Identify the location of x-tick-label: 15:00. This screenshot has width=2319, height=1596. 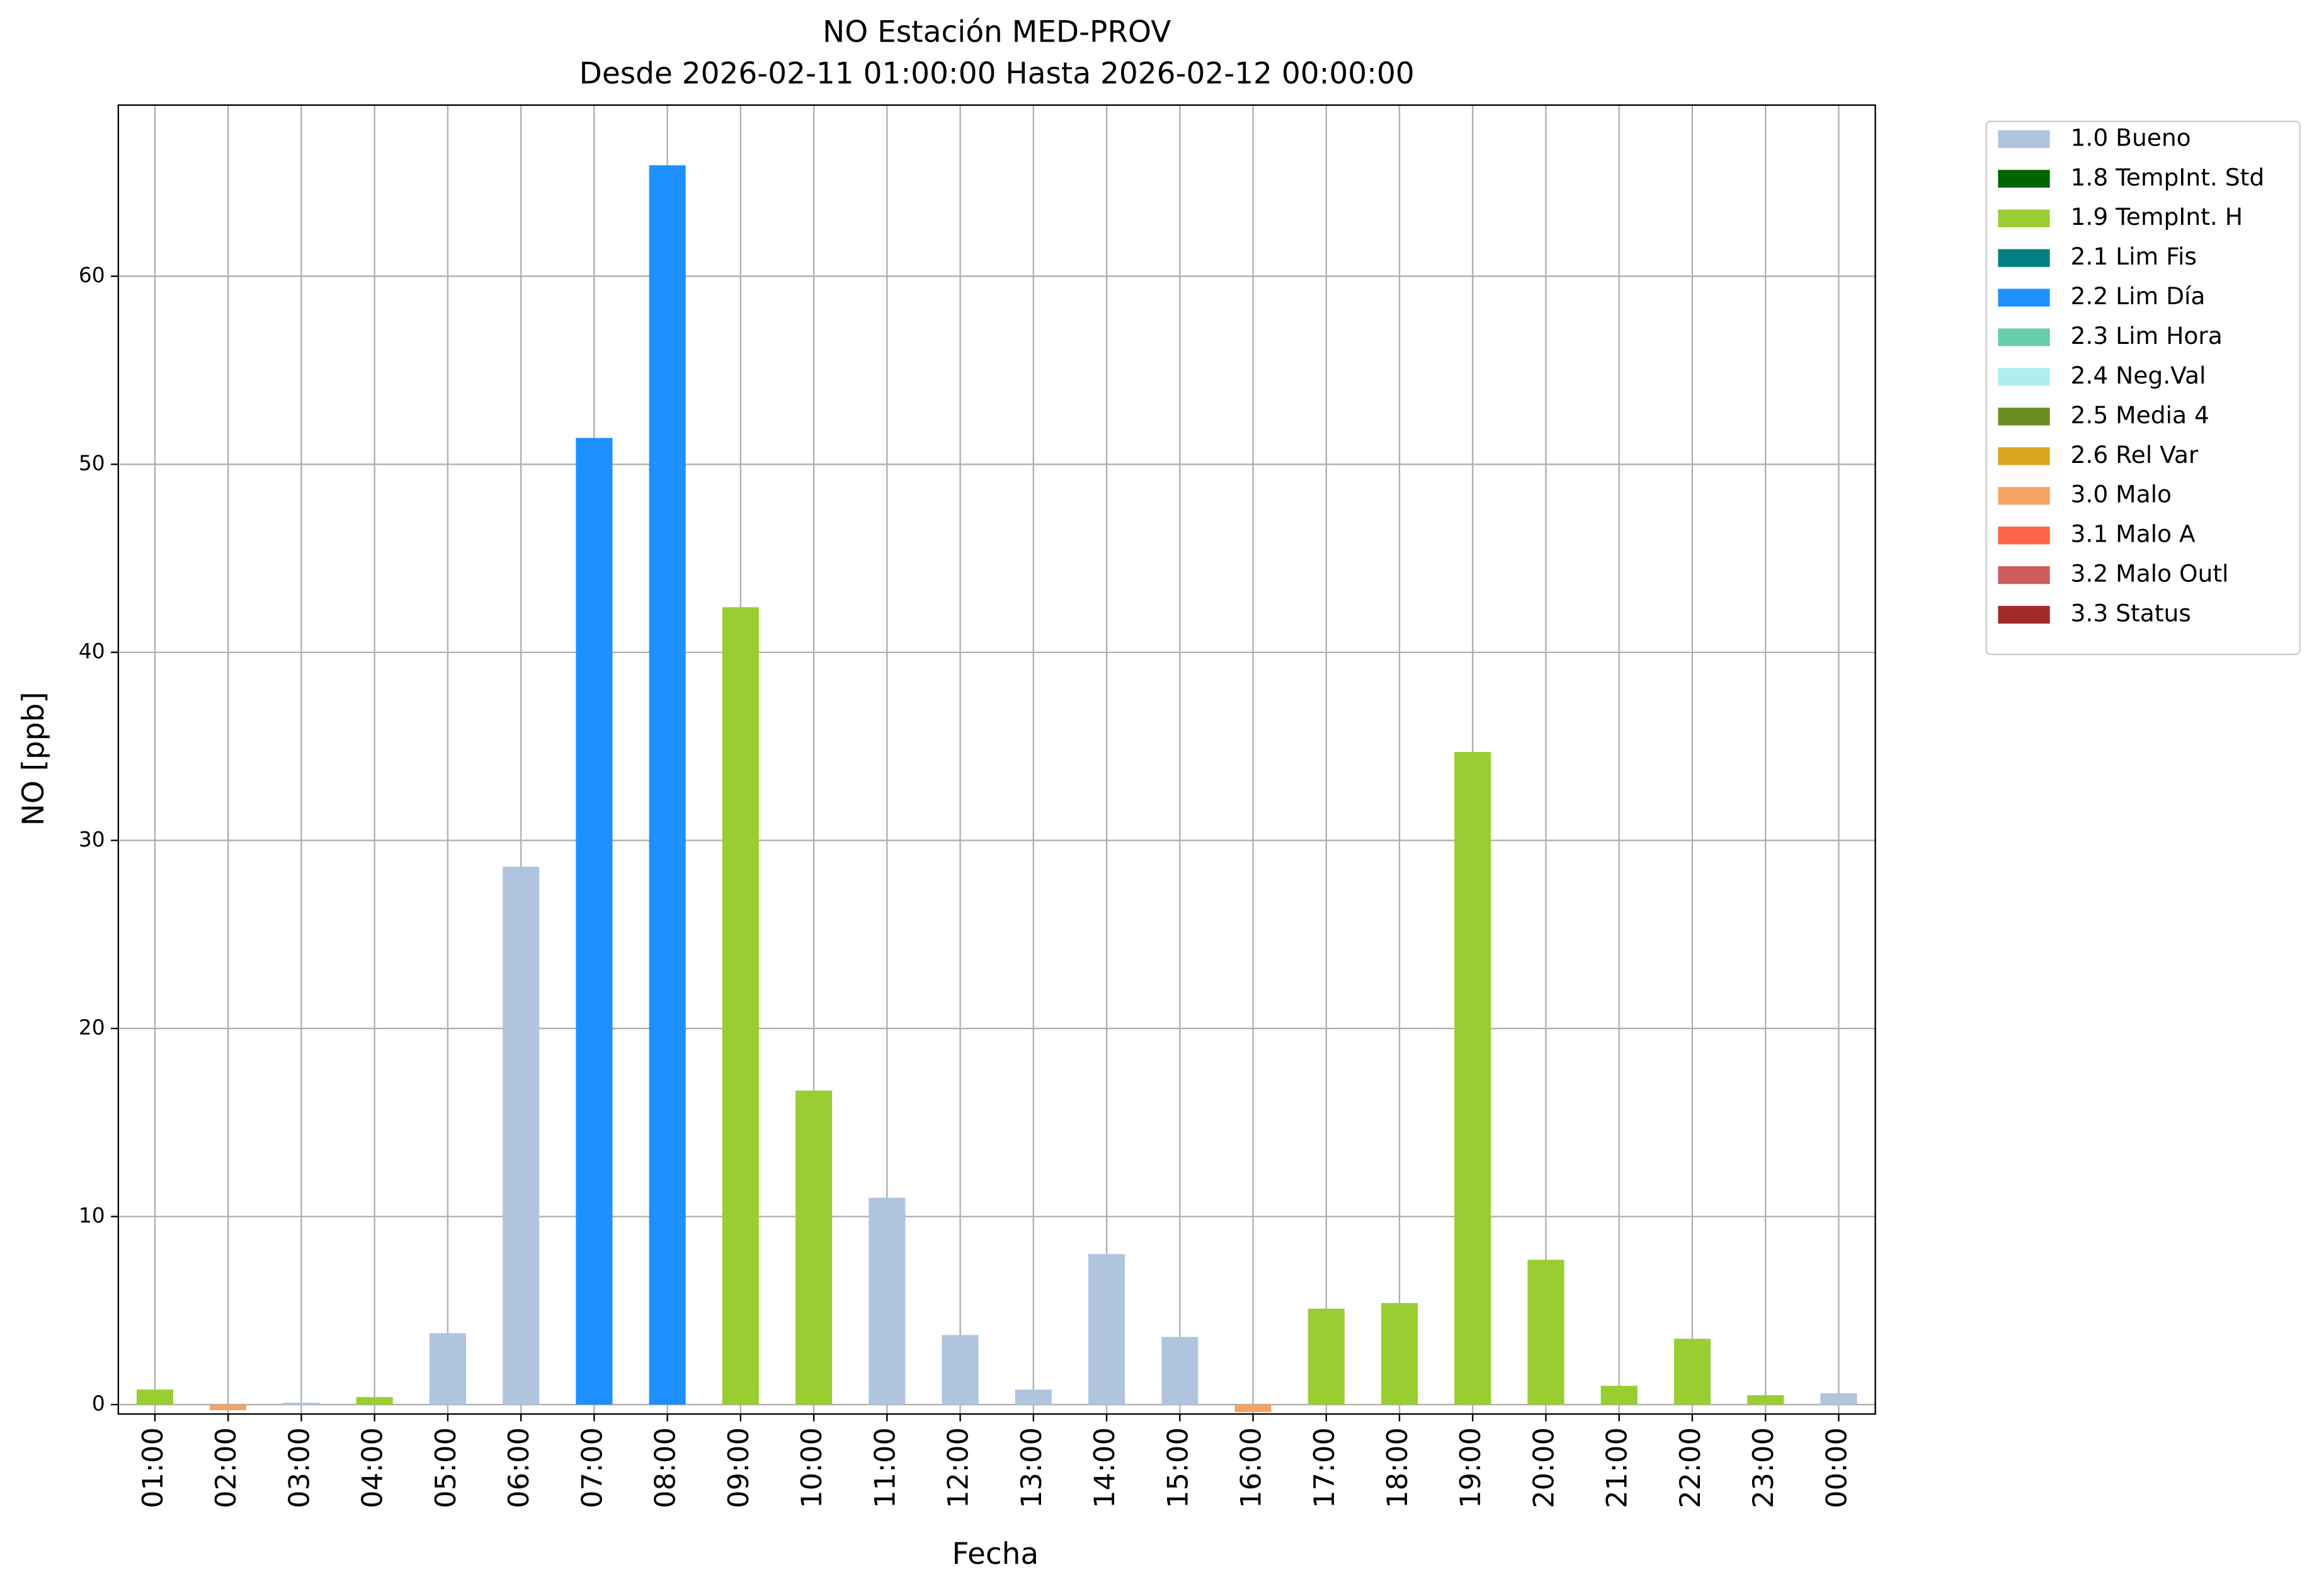
(1177, 1467).